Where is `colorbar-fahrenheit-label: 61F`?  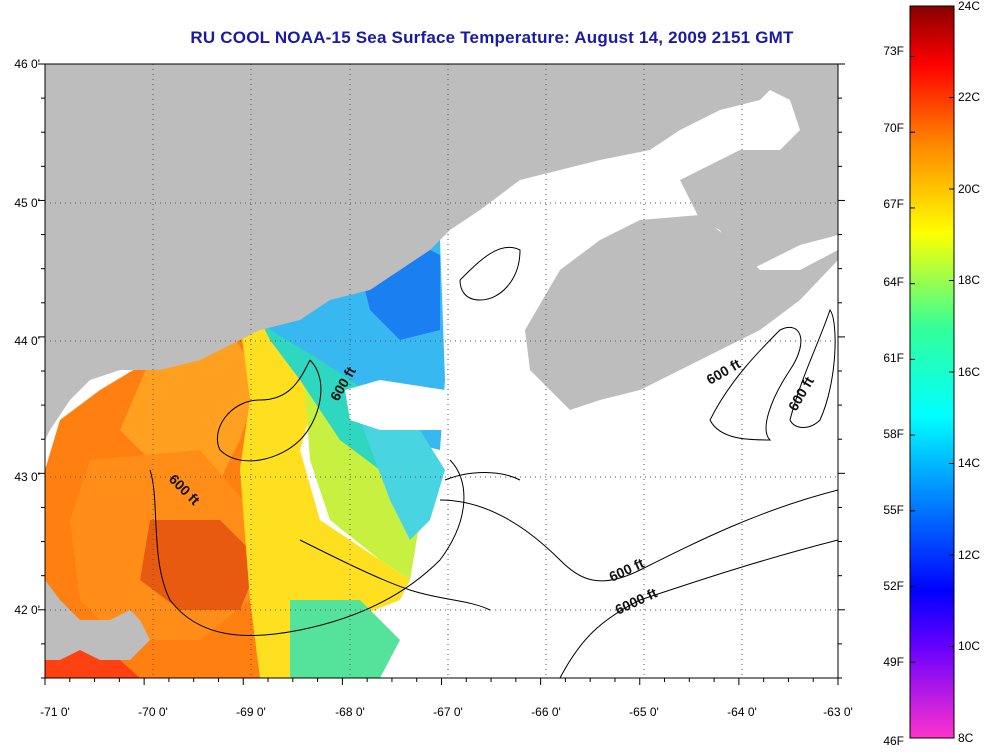
colorbar-fahrenheit-label: 61F is located at coordinates (893, 358).